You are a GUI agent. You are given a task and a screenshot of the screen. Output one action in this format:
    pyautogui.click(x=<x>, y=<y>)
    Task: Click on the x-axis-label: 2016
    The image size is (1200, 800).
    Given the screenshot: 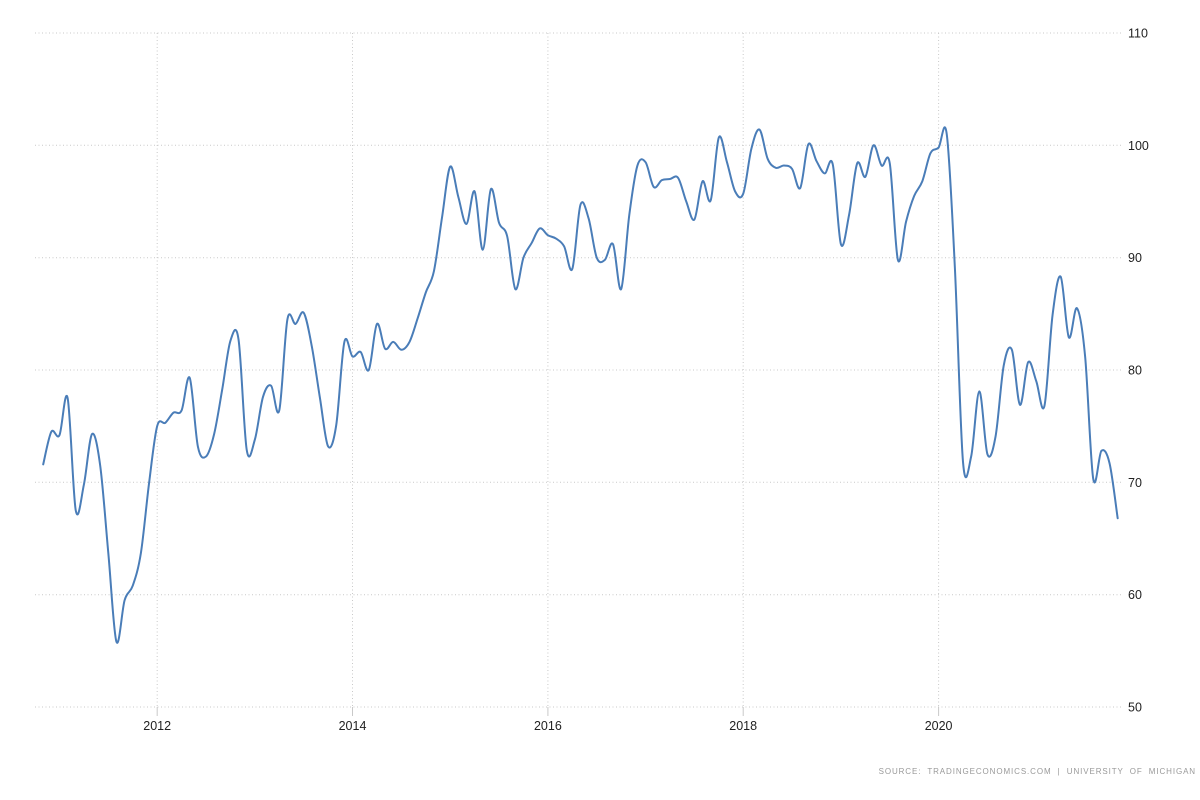 What is the action you would take?
    pyautogui.click(x=548, y=726)
    